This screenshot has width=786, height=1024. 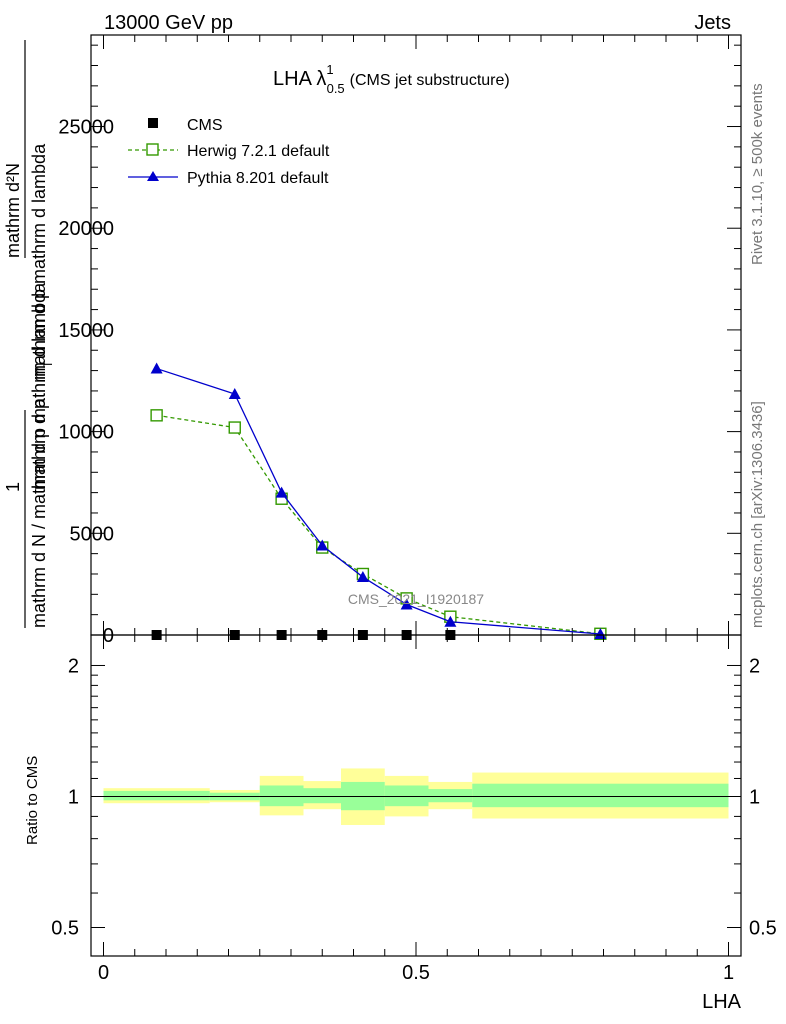 I want to click on analysis-watermark: CMS_2021_I1920187, so click(x=416, y=599).